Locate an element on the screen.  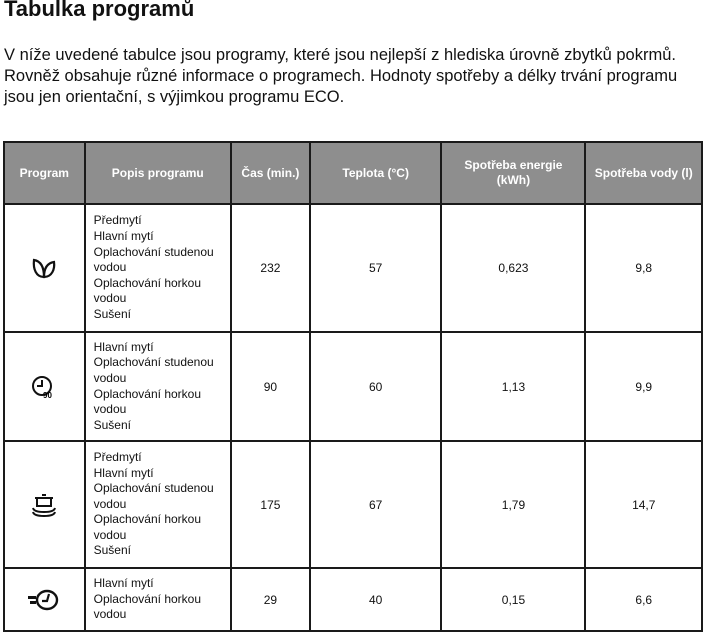
time: 175 is located at coordinates (270, 504).